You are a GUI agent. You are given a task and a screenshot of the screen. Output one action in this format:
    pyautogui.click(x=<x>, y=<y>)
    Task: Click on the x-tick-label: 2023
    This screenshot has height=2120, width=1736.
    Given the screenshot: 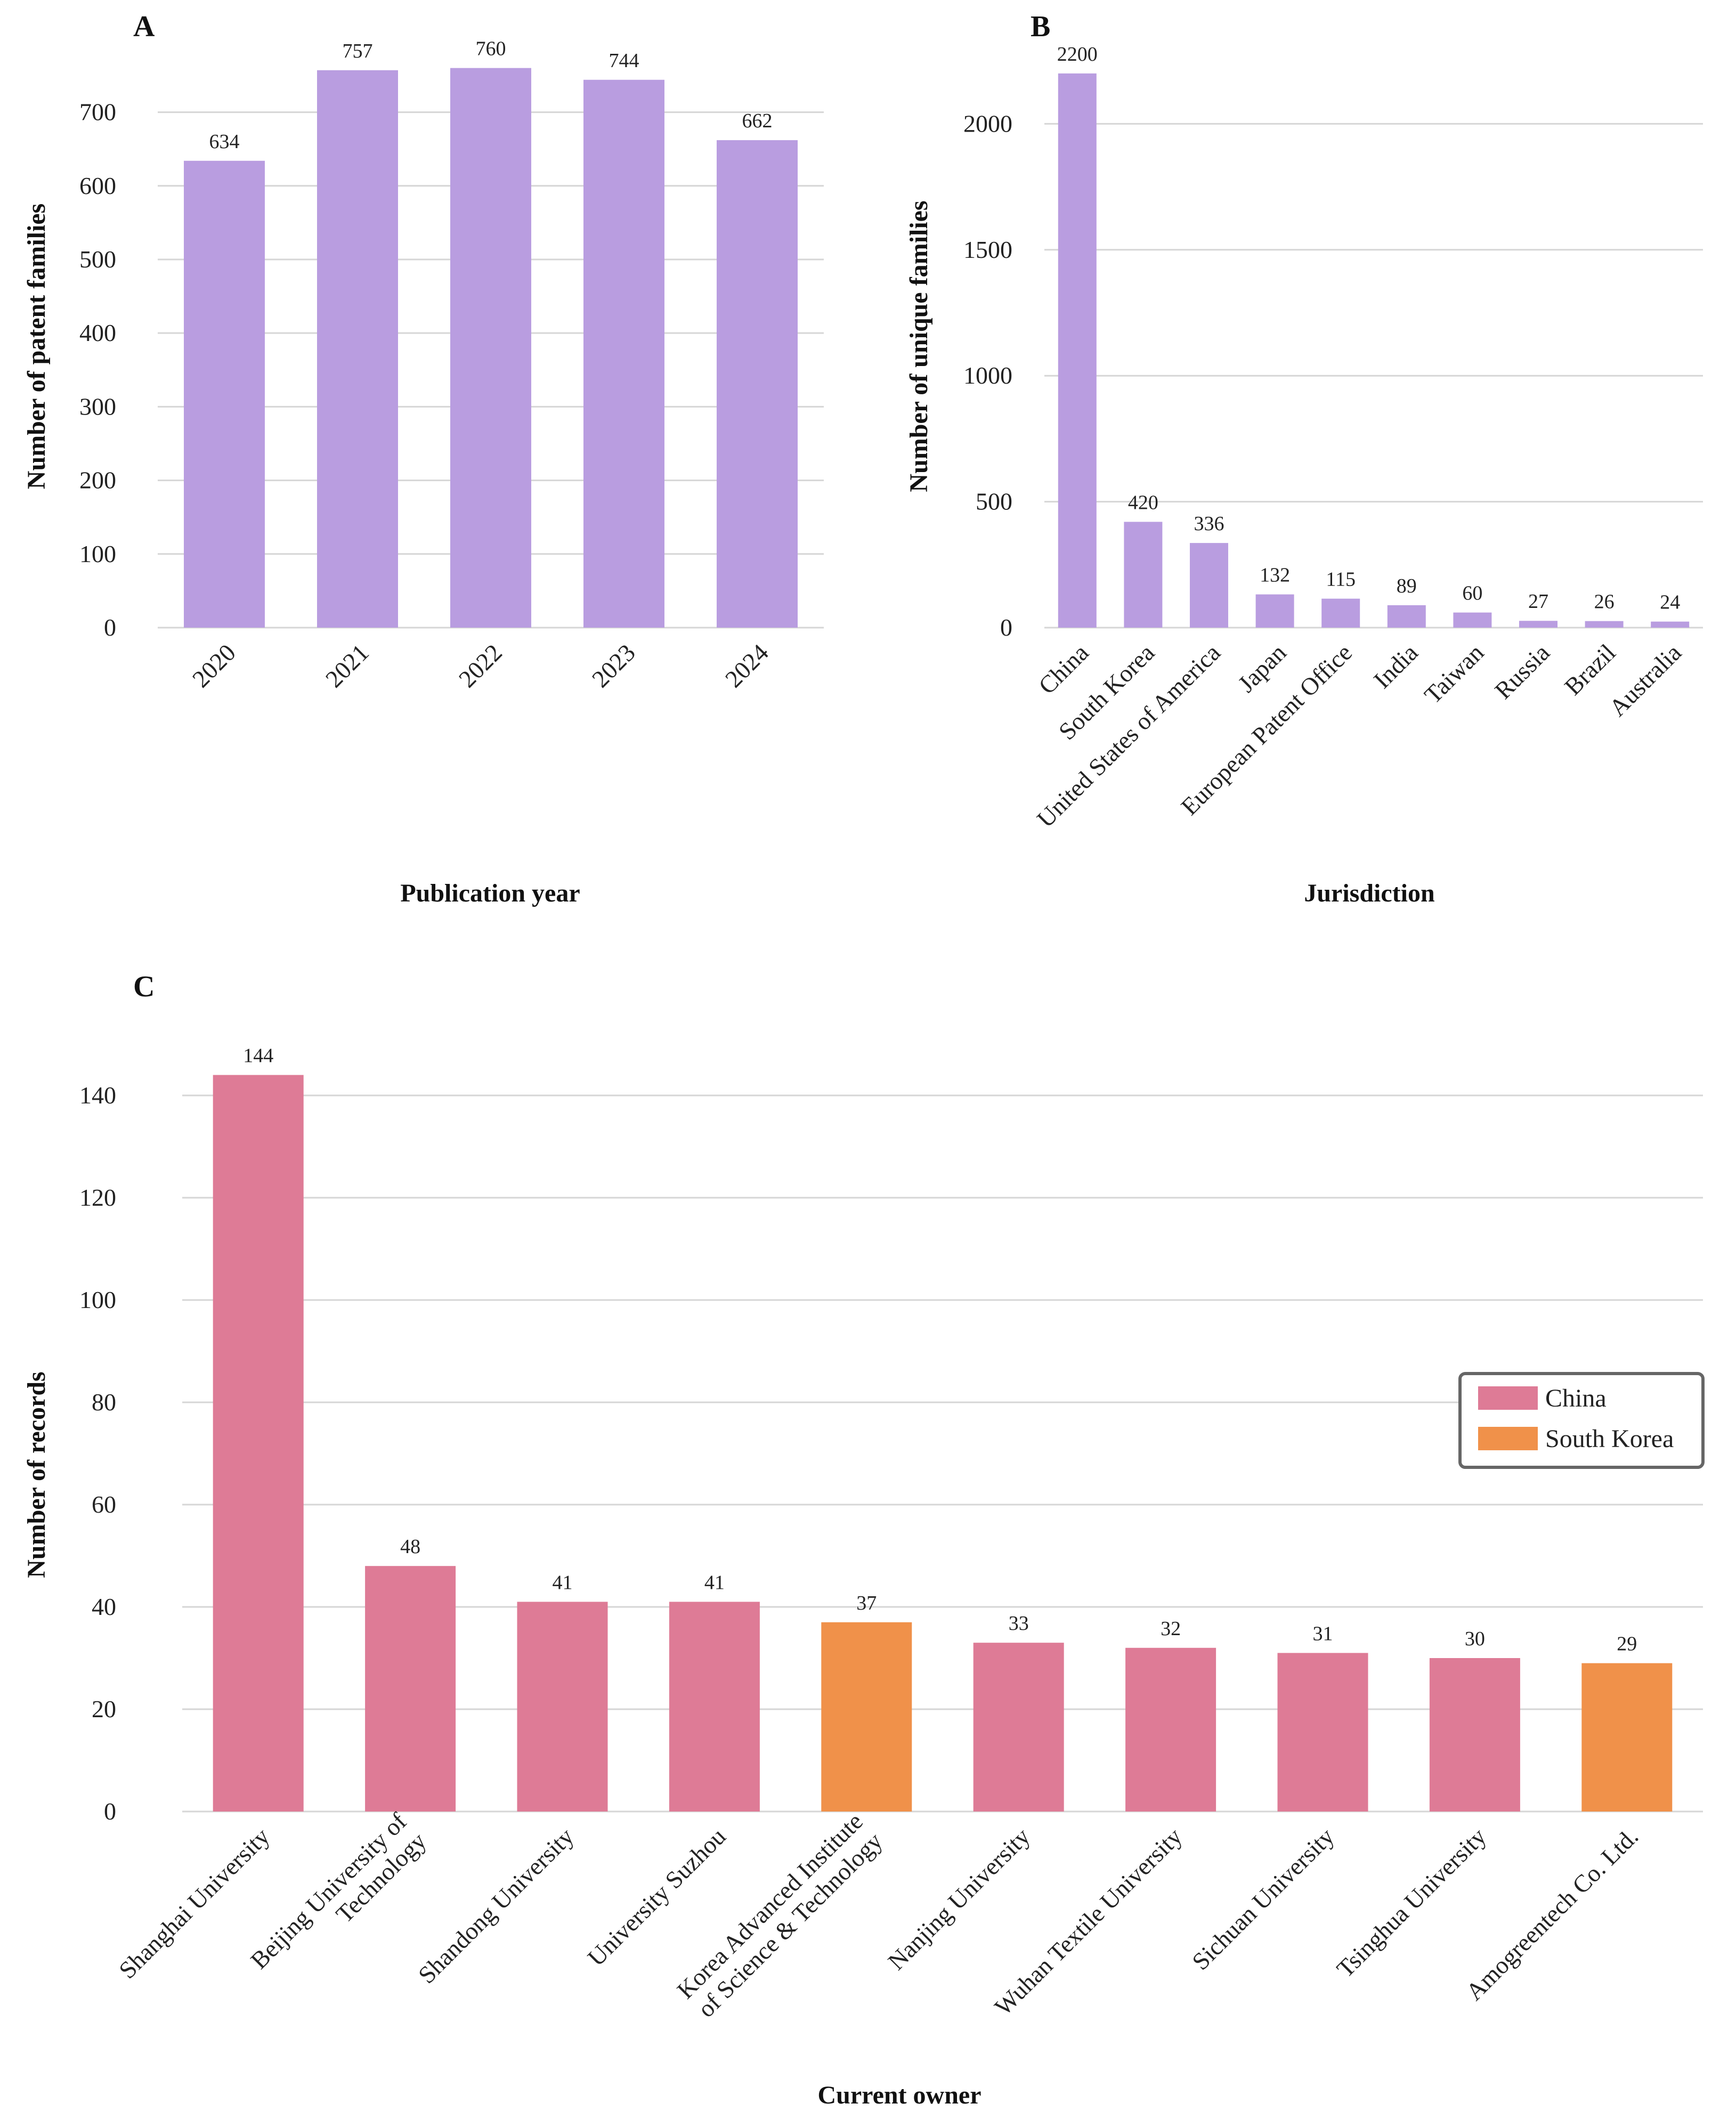 What is the action you would take?
    pyautogui.click(x=613, y=666)
    